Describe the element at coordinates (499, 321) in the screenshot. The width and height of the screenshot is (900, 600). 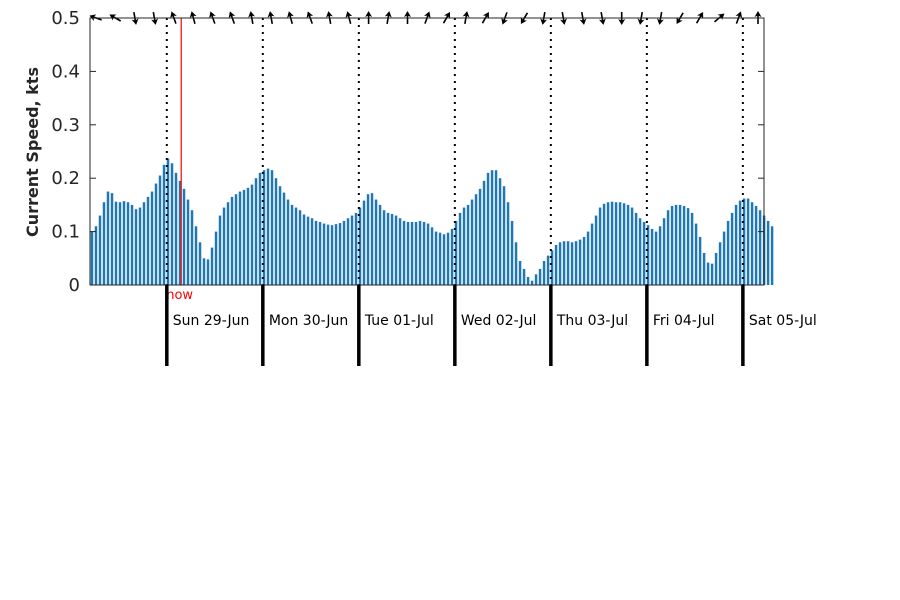
I see `day-label: Wed 02-Jul` at that location.